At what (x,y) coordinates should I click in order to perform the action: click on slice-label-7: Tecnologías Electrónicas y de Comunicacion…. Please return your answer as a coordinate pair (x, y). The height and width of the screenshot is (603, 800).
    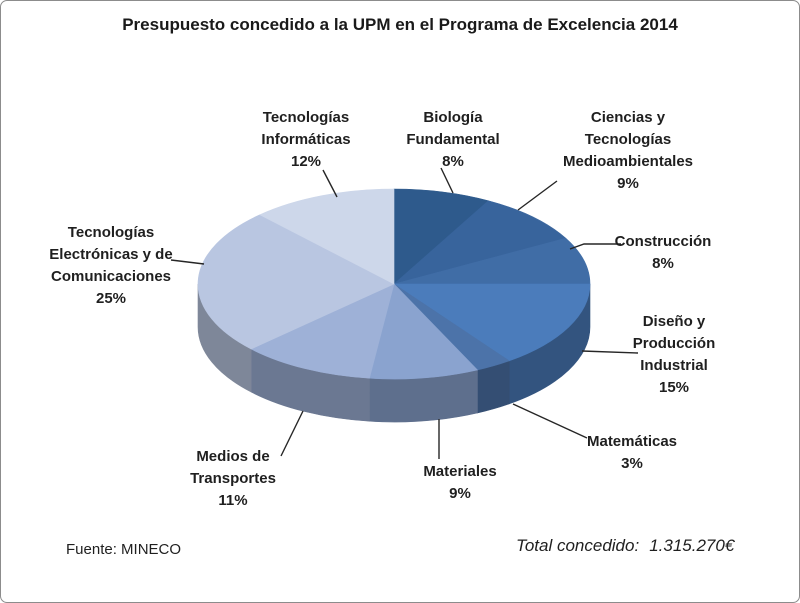
    Looking at the image, I should click on (111, 265).